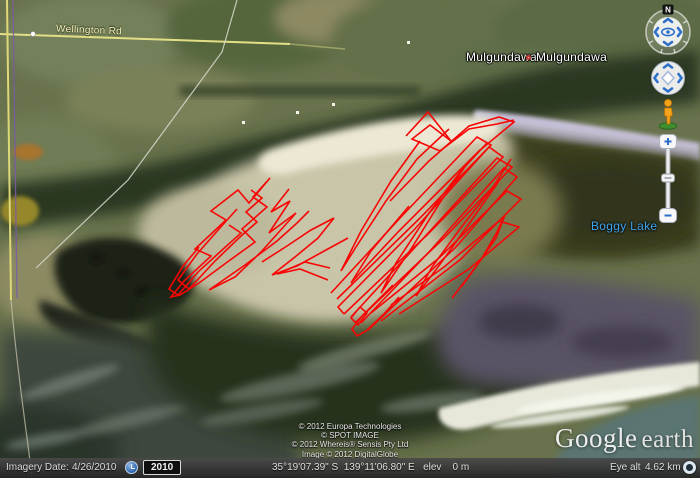 The width and height of the screenshot is (700, 478). What do you see at coordinates (596, 438) in the screenshot?
I see `logo-brand: Google` at bounding box center [596, 438].